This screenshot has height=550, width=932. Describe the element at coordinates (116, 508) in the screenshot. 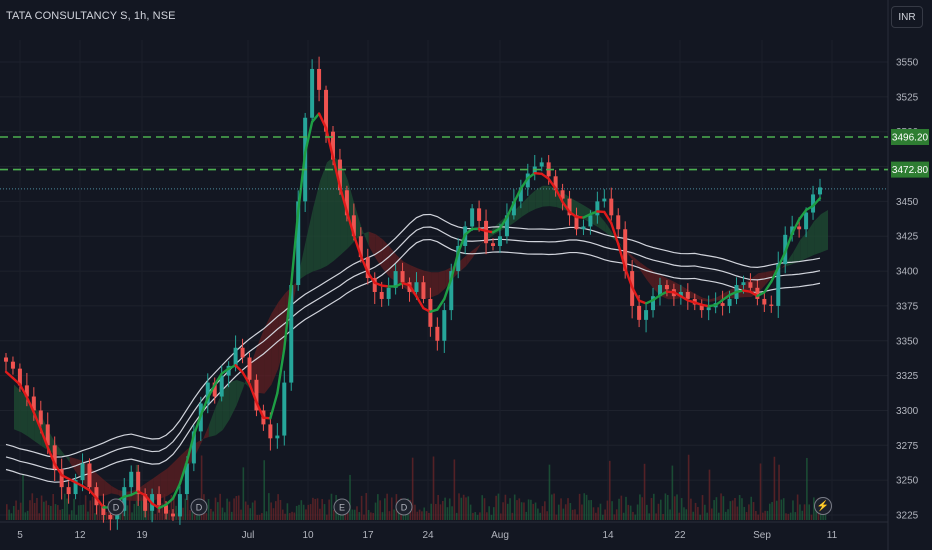

I see `event-marker-label: D` at that location.